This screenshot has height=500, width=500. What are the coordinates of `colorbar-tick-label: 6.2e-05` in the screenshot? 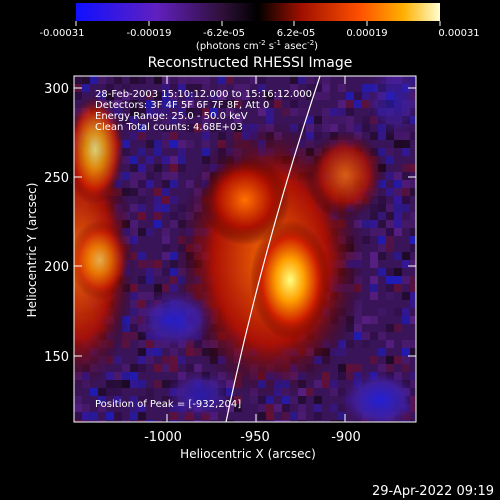 It's located at (296, 33).